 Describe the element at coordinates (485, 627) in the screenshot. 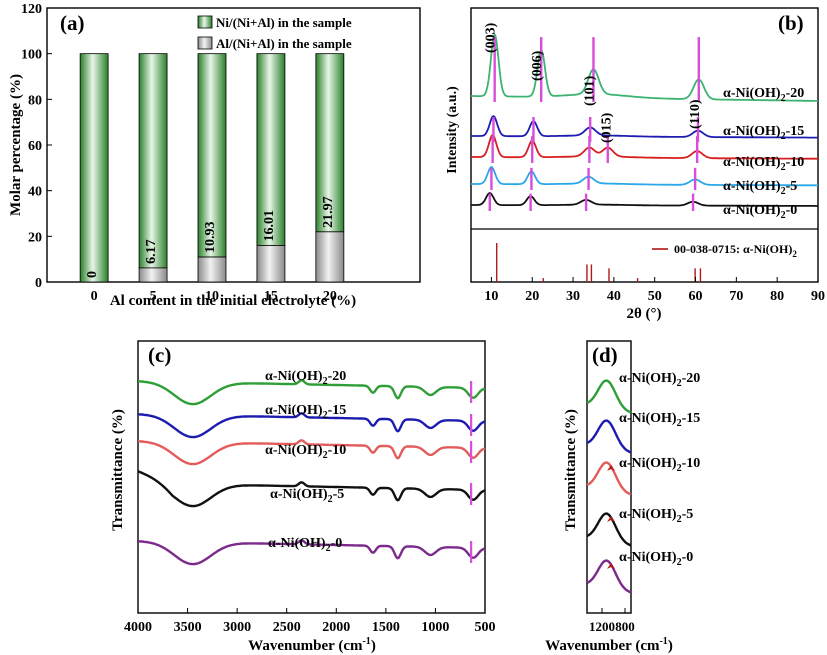

I see `panel-c-xtick-label: 500` at that location.